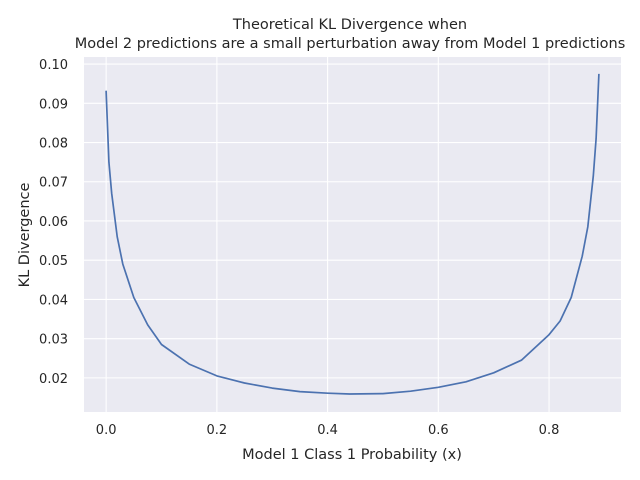 This screenshot has width=640, height=480. Describe the element at coordinates (53, 65) in the screenshot. I see `y-tick-label: 0.10` at that location.